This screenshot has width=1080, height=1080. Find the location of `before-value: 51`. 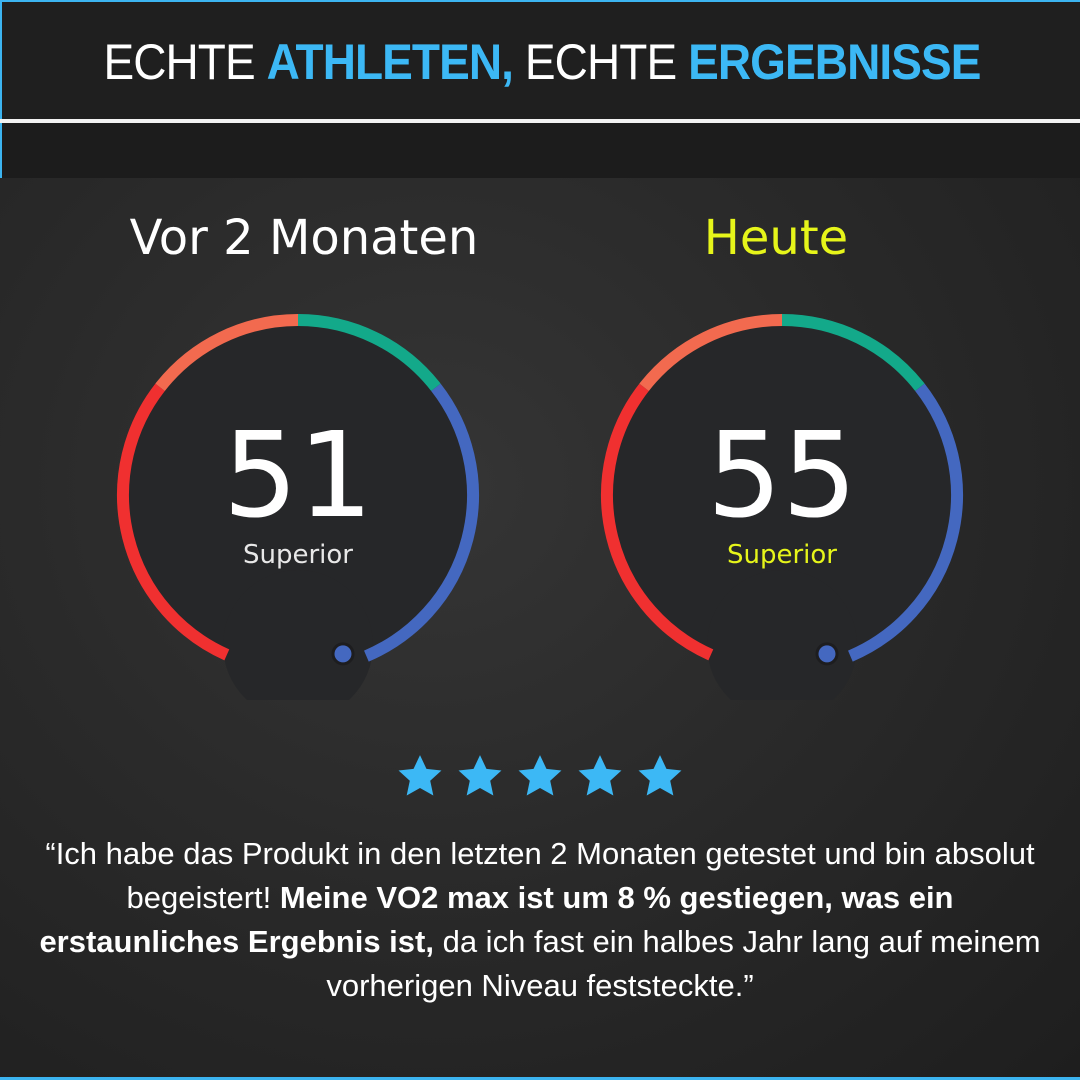

before-value: 51 is located at coordinates (298, 475).